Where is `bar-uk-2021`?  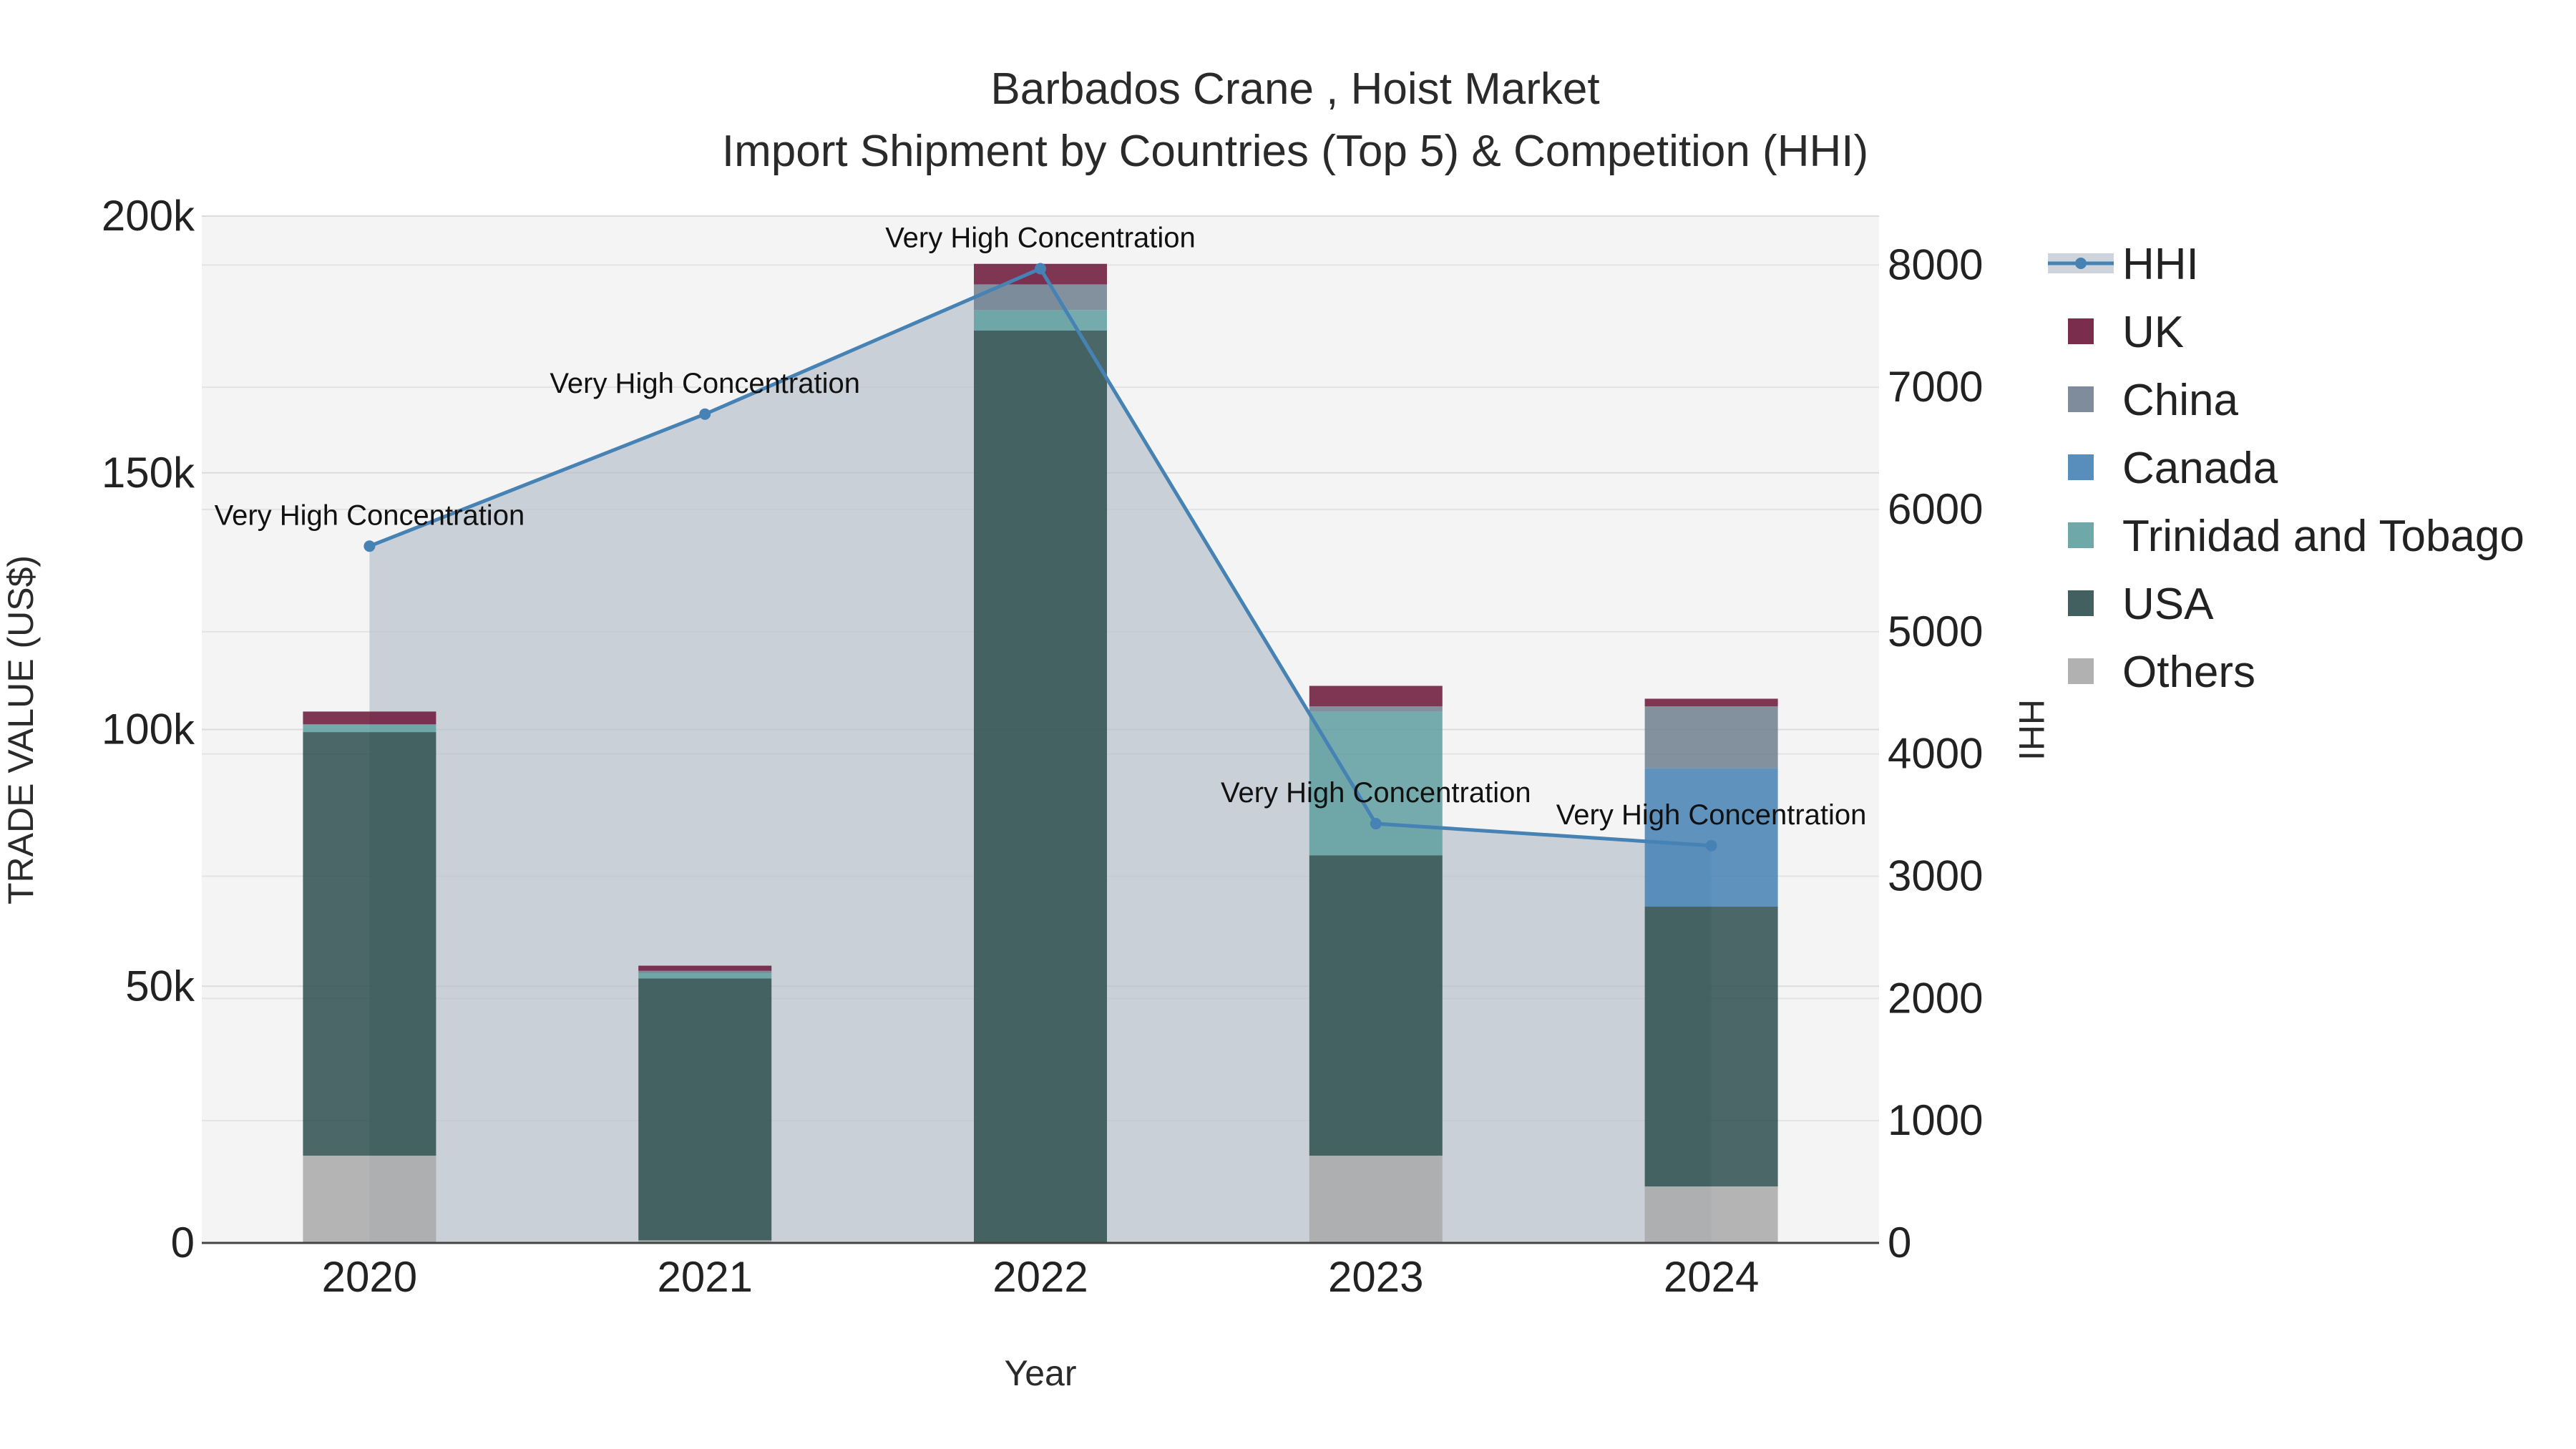
bar-uk-2021 is located at coordinates (705, 968).